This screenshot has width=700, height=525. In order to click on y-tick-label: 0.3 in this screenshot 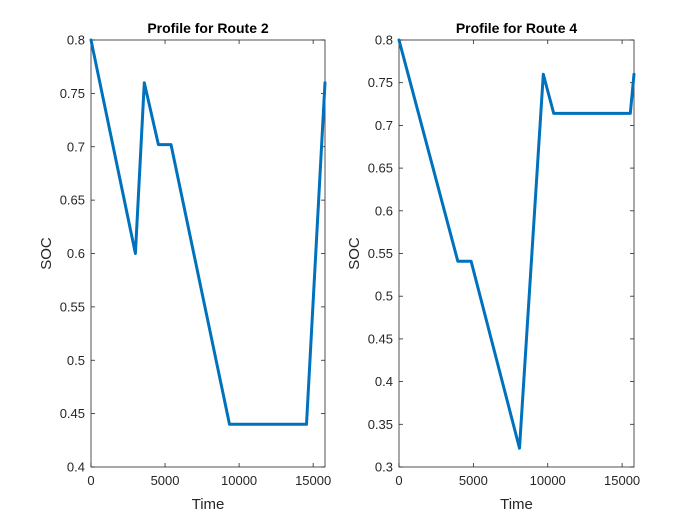, I will do `click(384, 467)`.